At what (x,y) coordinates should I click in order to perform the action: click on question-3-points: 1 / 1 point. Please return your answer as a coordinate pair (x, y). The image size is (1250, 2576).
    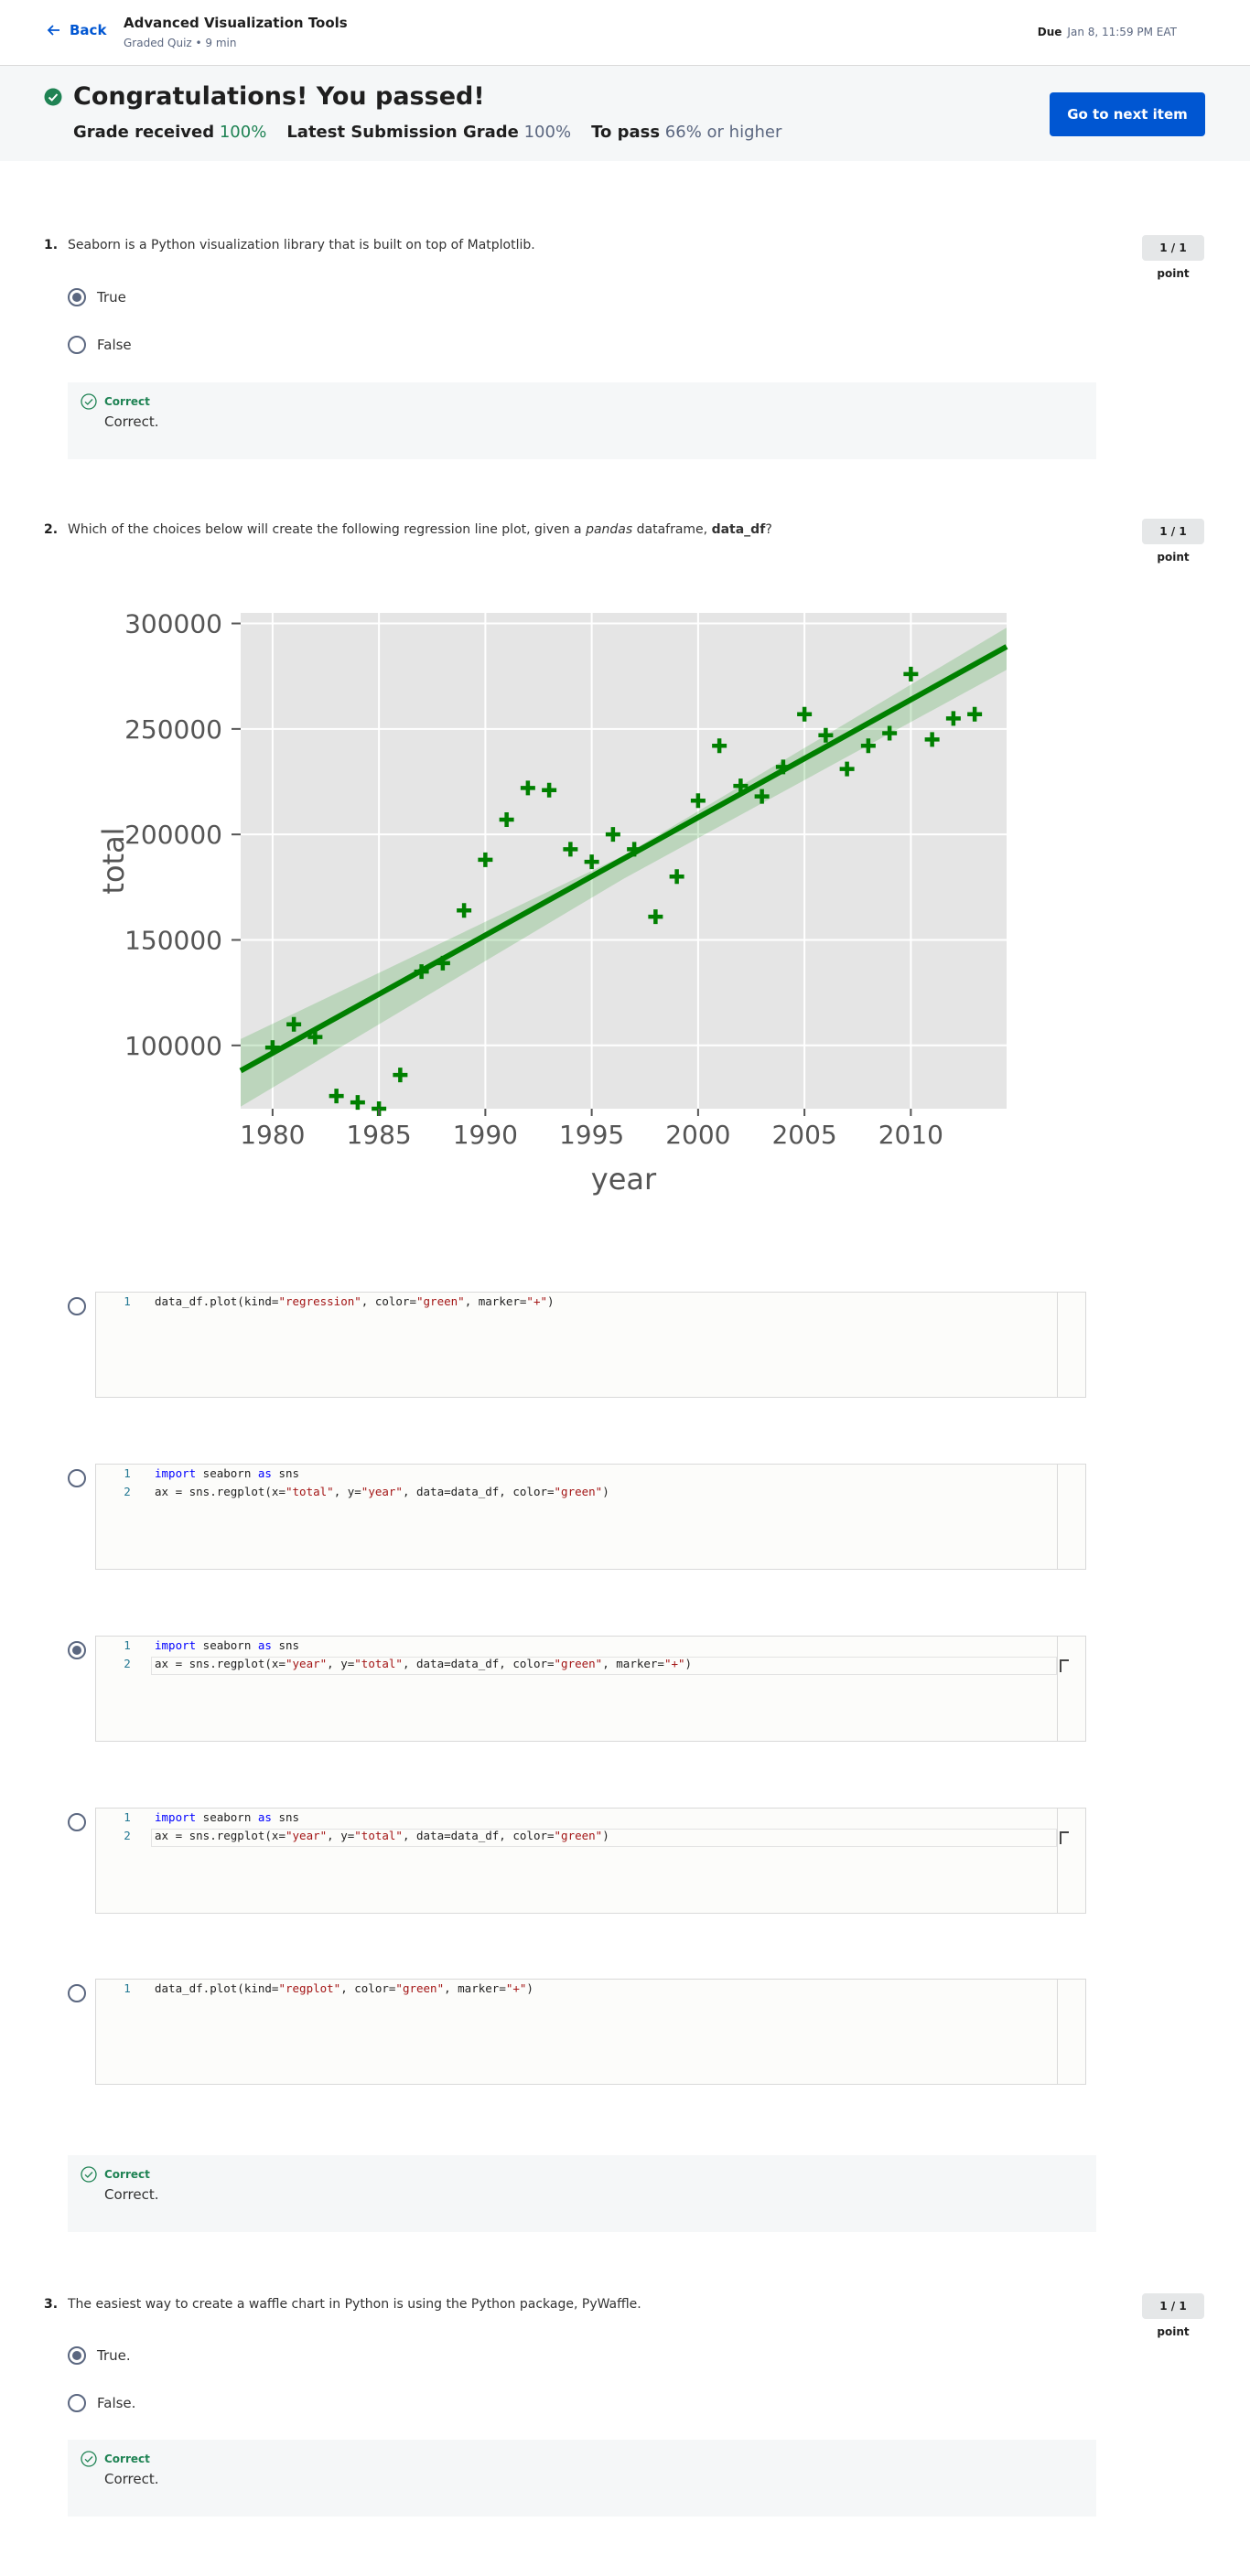
    Looking at the image, I should click on (1173, 2315).